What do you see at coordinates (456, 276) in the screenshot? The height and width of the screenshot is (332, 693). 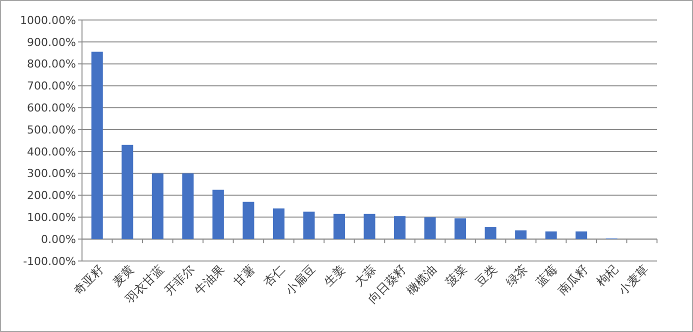 I see `x-tick-label: 菠菜` at bounding box center [456, 276].